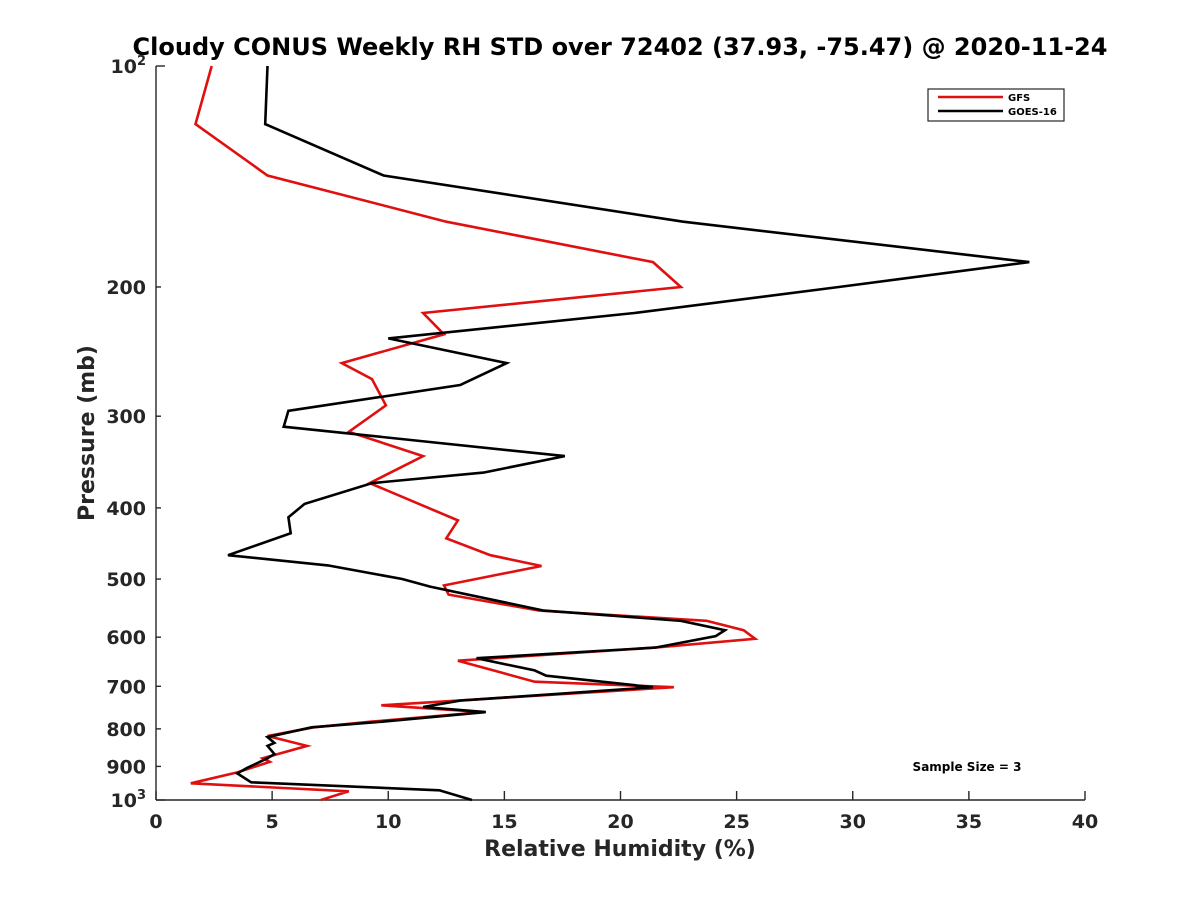 Image resolution: width=1200 pixels, height=900 pixels. What do you see at coordinates (129, 66) in the screenshot?
I see `y-tick-label: 10²` at bounding box center [129, 66].